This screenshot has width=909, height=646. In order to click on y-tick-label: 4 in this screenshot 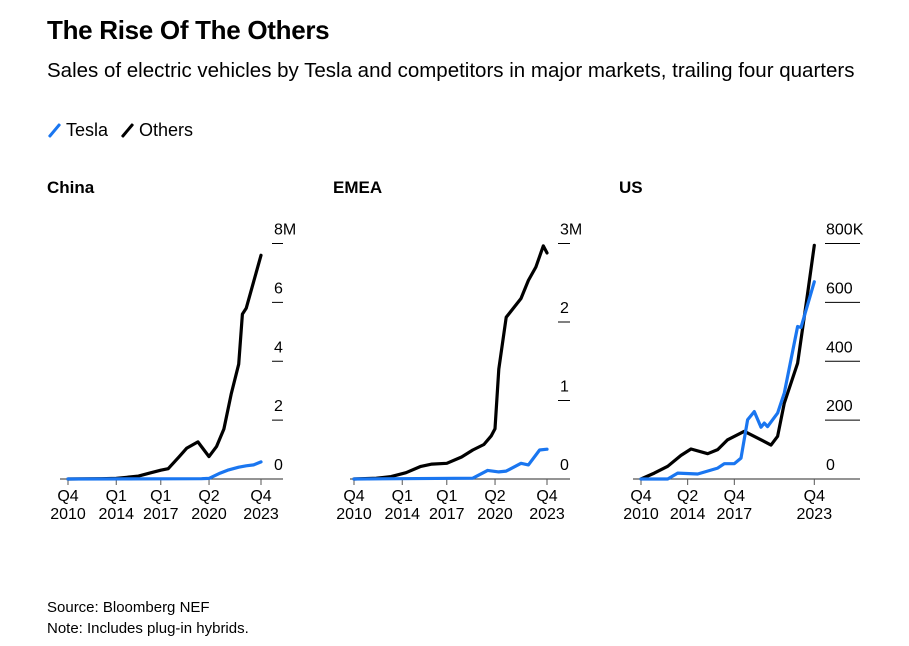, I will do `click(278, 347)`.